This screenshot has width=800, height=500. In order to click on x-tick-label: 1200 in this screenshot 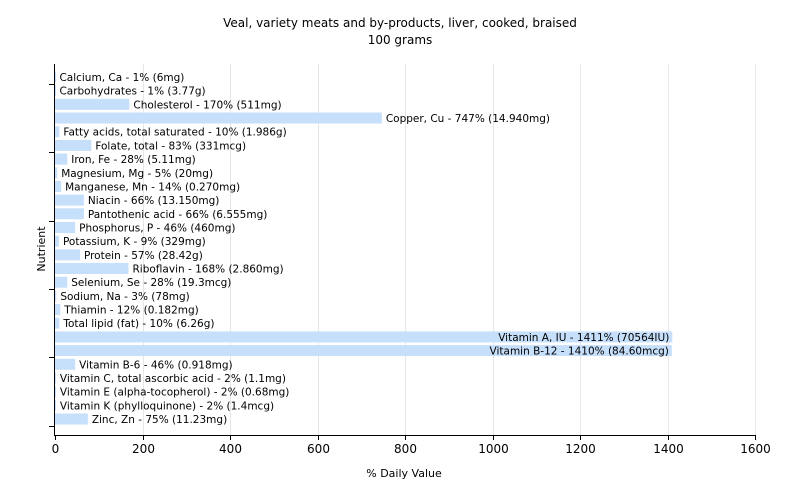, I will do `click(580, 449)`.